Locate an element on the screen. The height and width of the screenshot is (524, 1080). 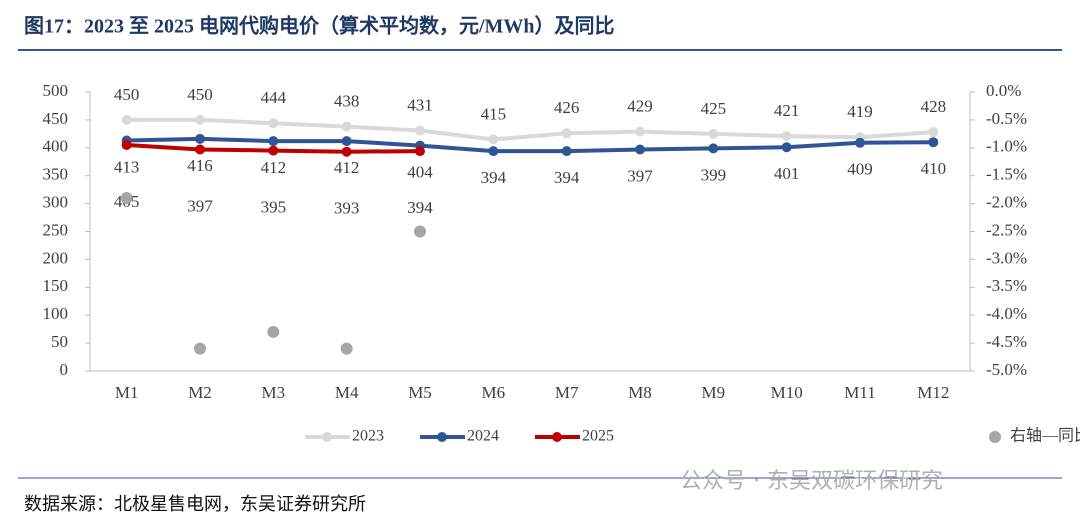
data-label: 429 is located at coordinates (640, 106).